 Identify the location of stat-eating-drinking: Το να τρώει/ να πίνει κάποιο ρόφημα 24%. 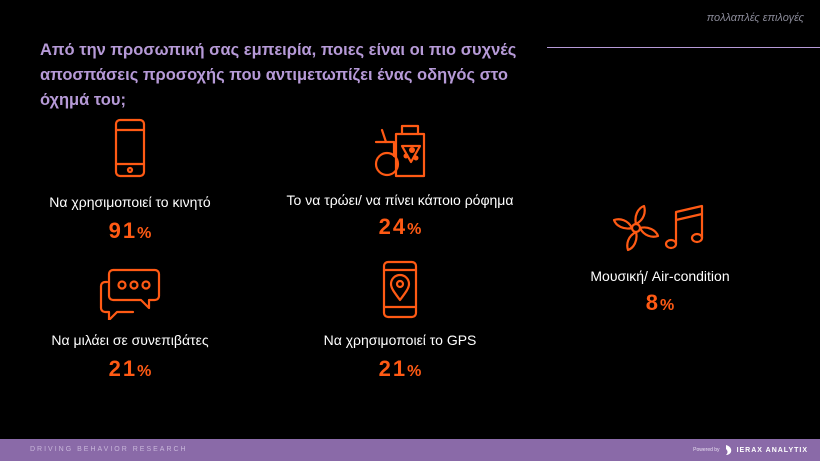
(400, 181).